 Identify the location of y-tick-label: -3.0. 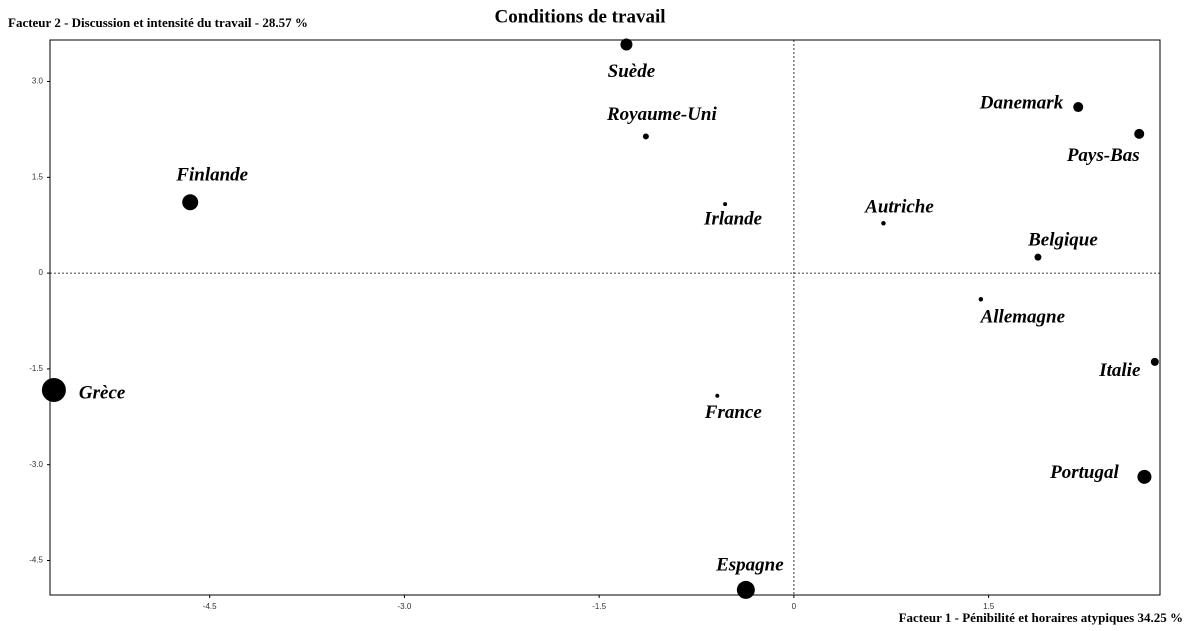
(36, 464).